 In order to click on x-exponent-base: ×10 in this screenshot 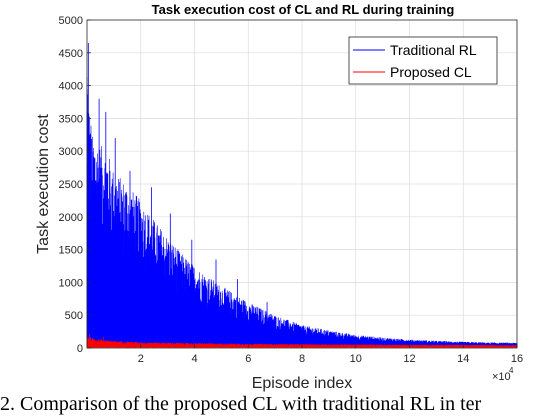, I will do `click(501, 377)`.